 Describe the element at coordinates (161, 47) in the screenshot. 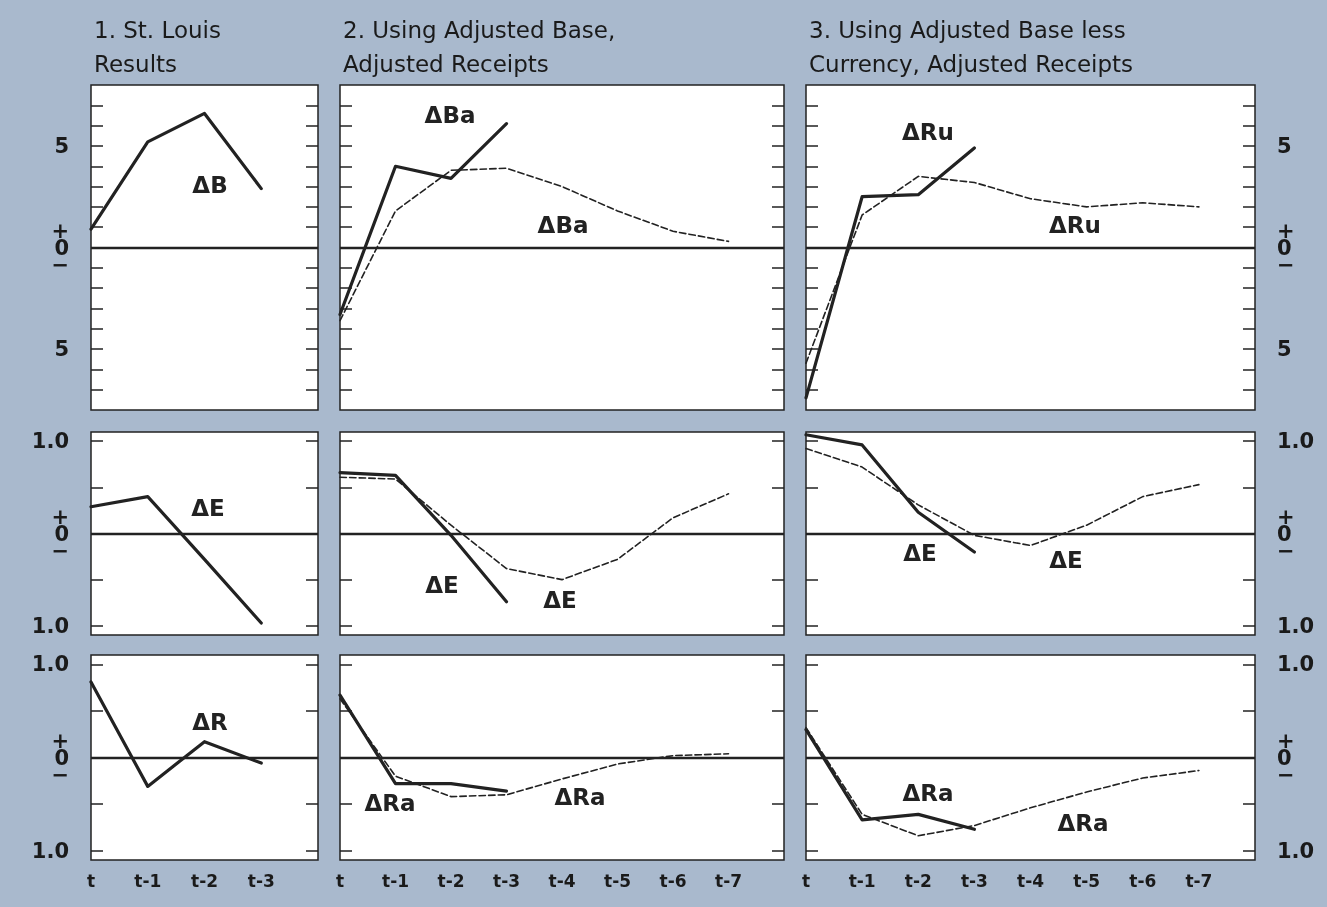

I see `chart-title: 1. St. Louis Results` at that location.